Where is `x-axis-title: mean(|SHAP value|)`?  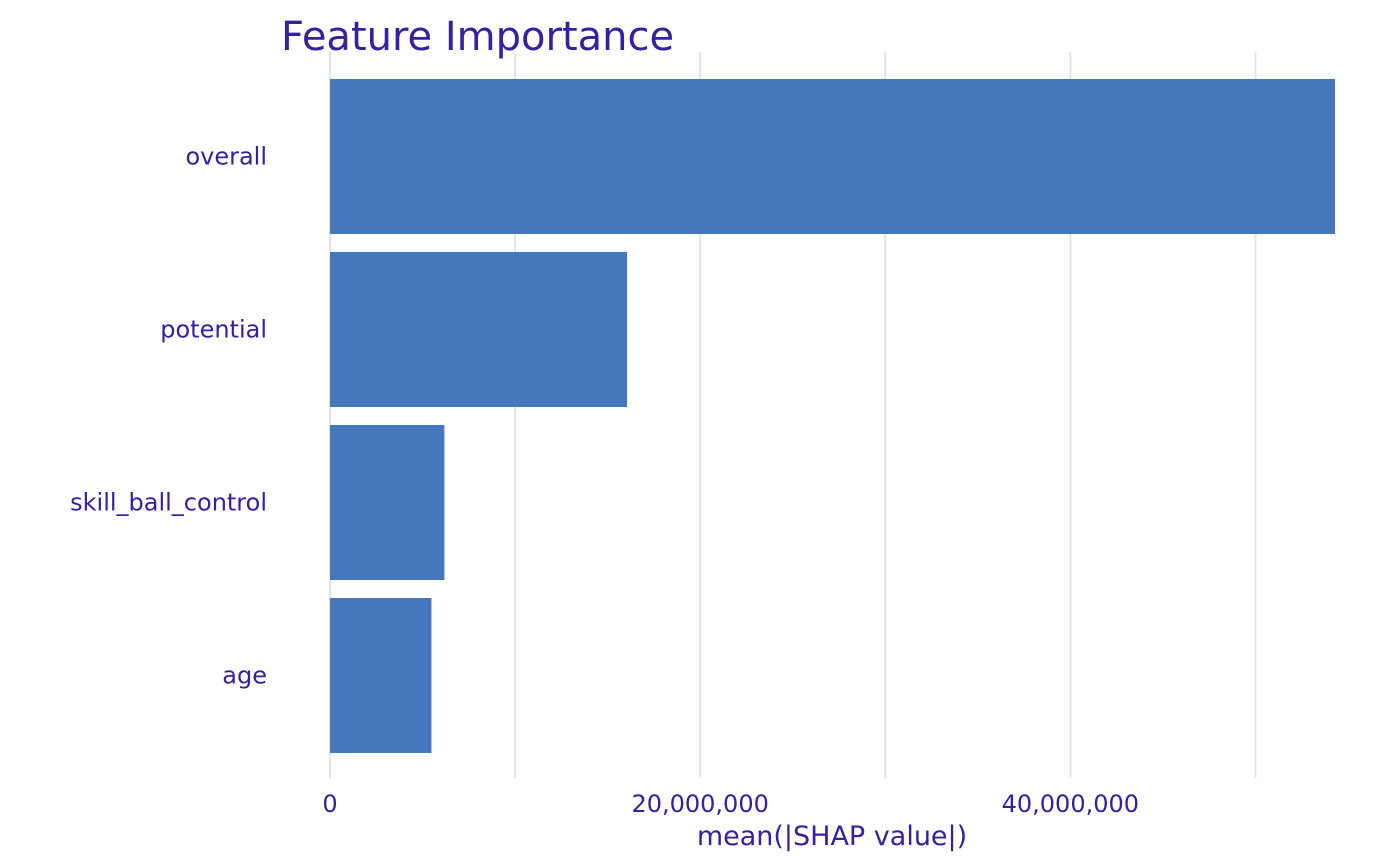 x-axis-title: mean(|SHAP value|) is located at coordinates (832, 836).